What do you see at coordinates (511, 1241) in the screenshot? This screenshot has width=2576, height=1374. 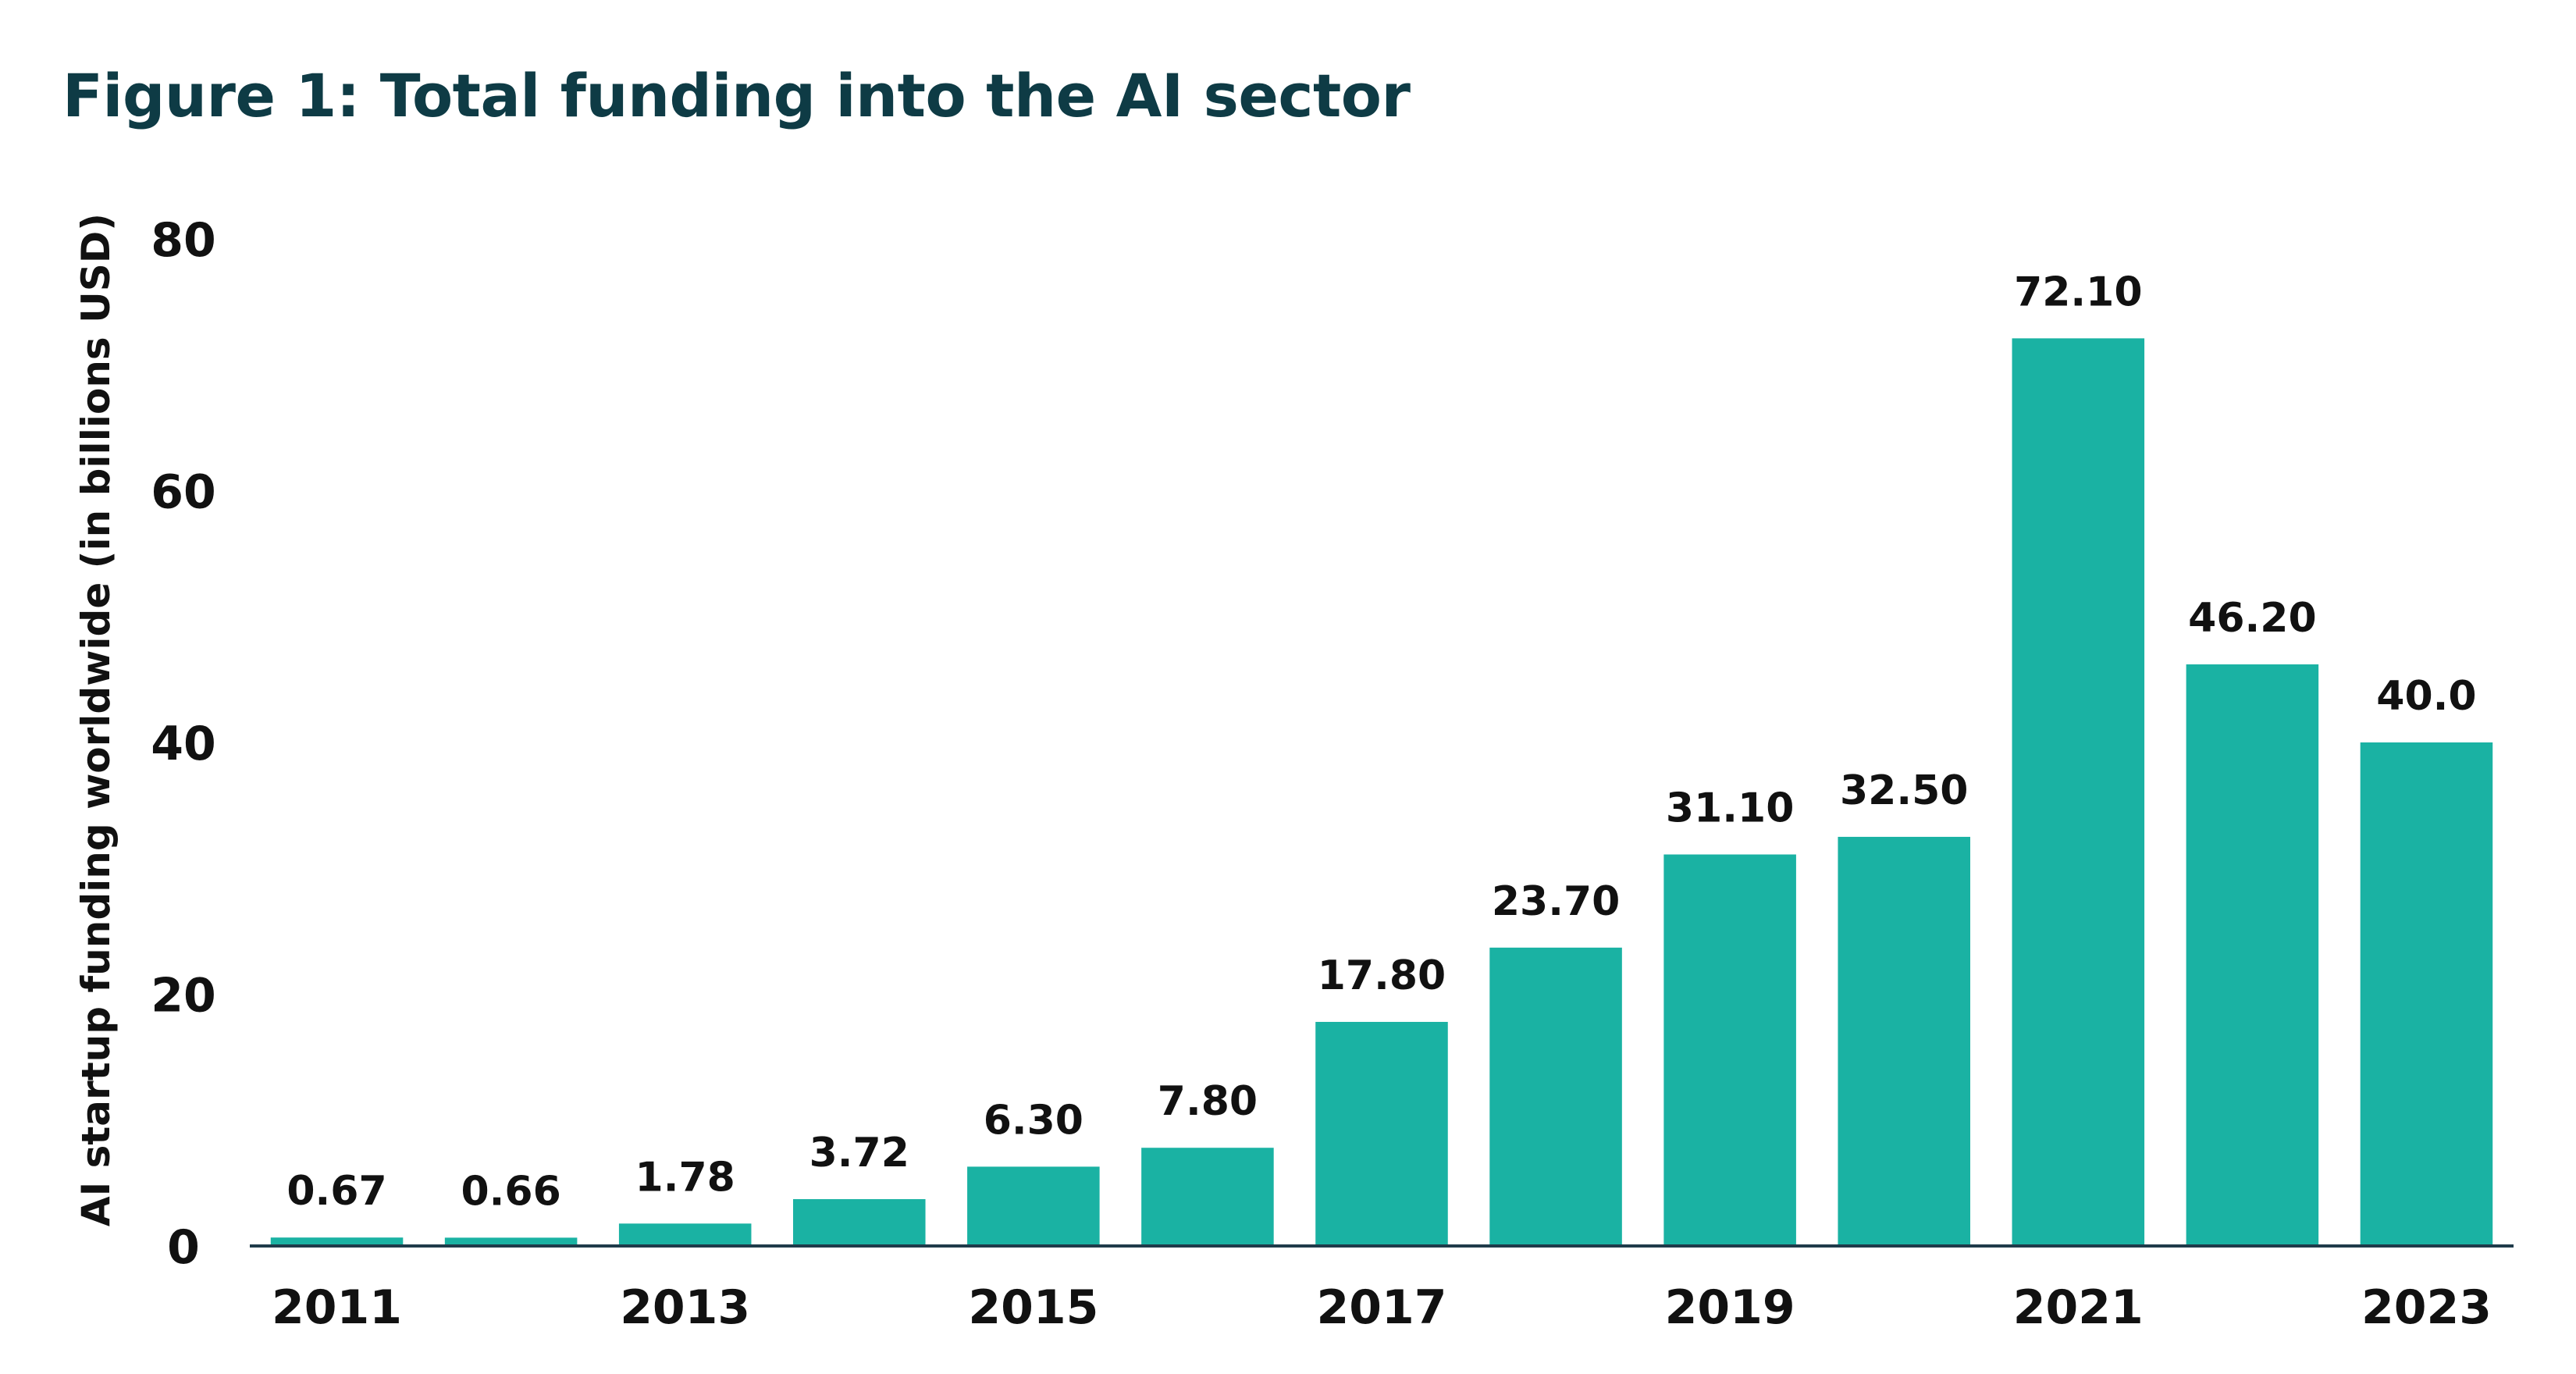 I see `bar-2012` at bounding box center [511, 1241].